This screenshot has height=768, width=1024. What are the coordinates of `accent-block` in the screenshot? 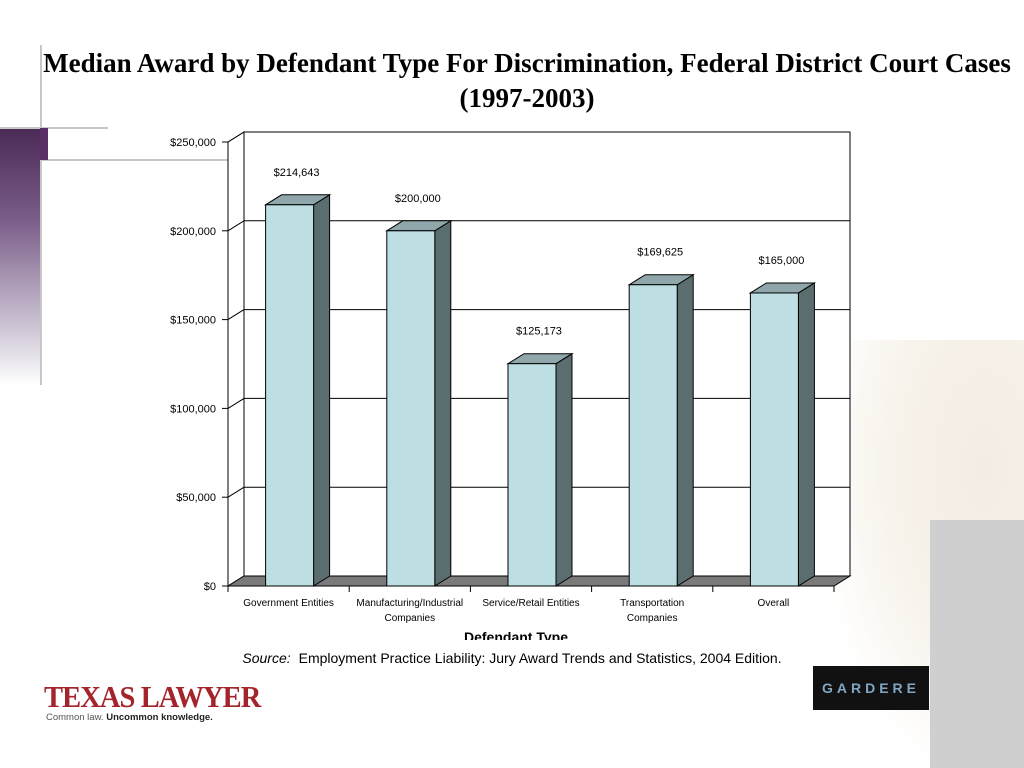 It's located at (44, 144).